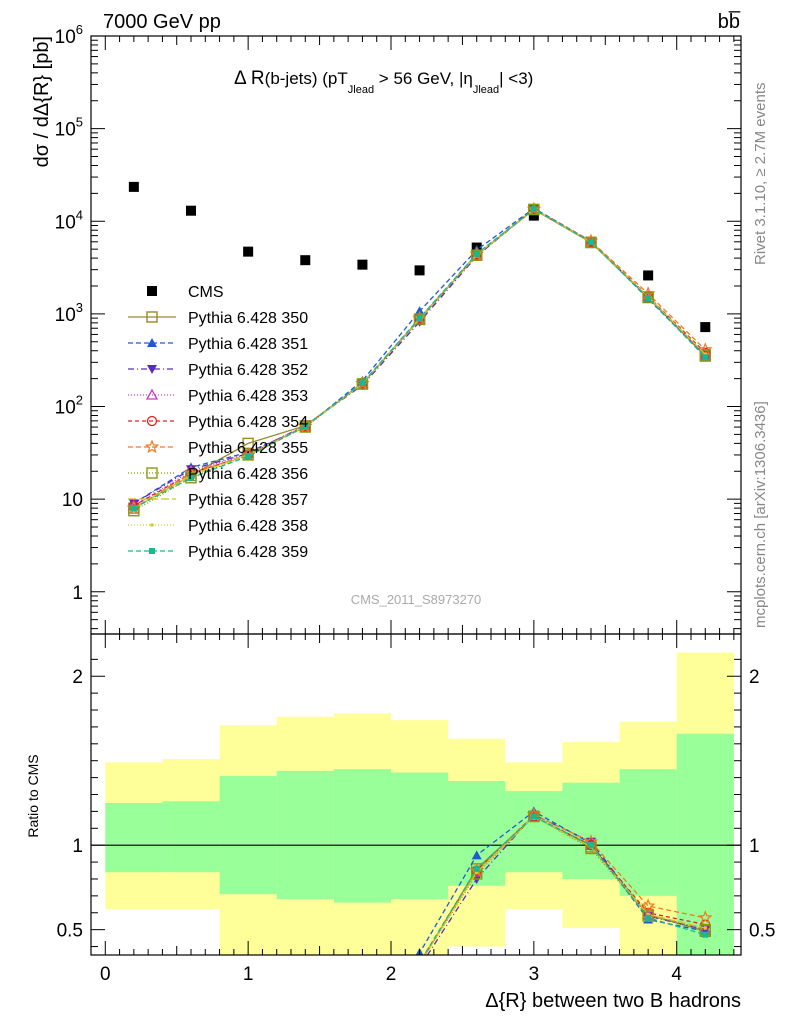 The image size is (786, 1024). What do you see at coordinates (105, 974) in the screenshot?
I see `x-tick-label: 0` at bounding box center [105, 974].